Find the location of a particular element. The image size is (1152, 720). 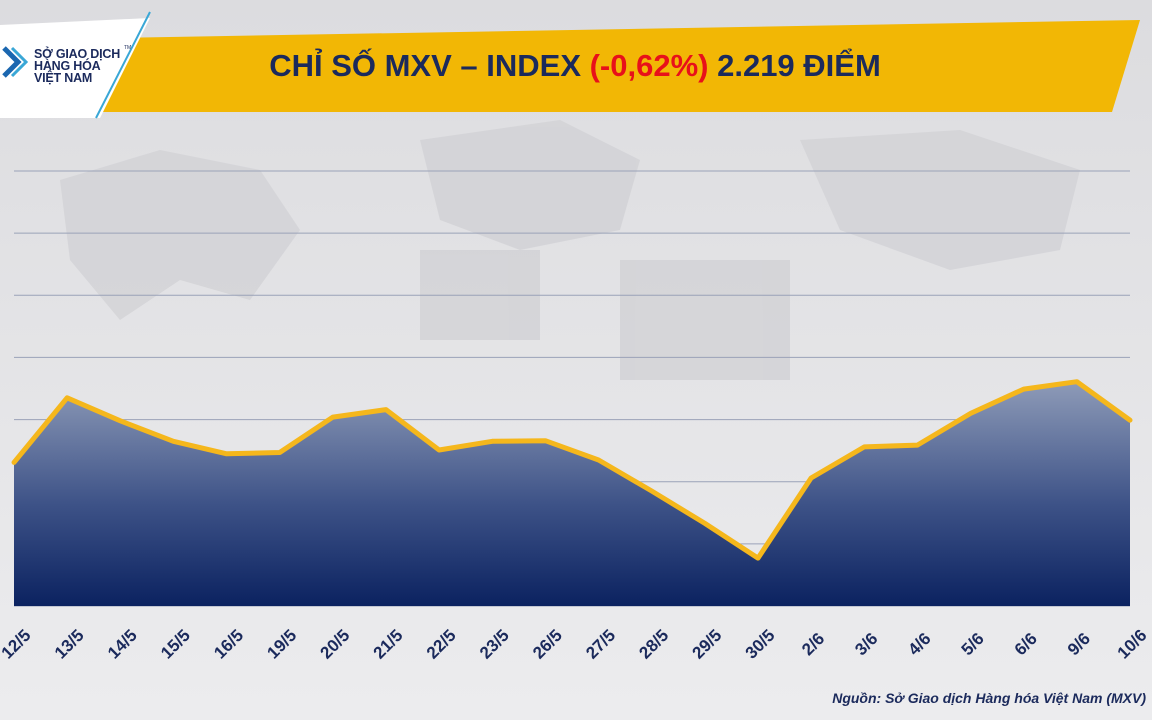

banner-yellow is located at coordinates (570, 66).